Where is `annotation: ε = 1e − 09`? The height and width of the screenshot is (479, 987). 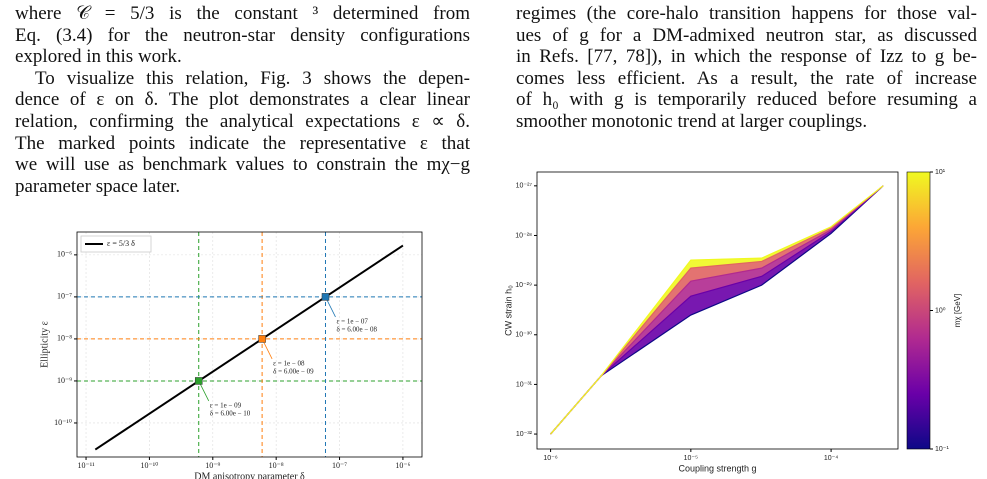
annotation: ε = 1e − 09 is located at coordinates (226, 406).